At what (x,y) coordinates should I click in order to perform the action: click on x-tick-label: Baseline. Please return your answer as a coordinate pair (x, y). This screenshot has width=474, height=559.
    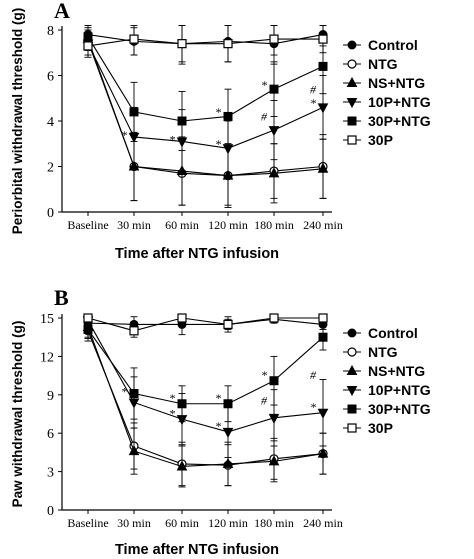
    Looking at the image, I should click on (87, 225).